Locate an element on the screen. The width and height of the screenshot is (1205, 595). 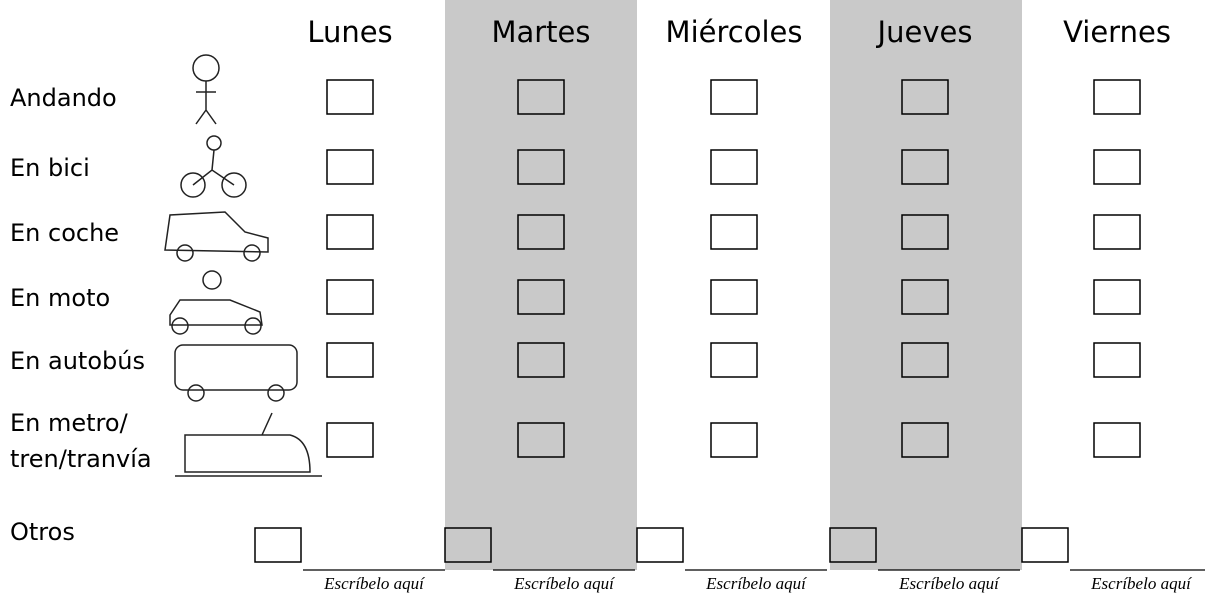
row-label: En coche is located at coordinates (64, 233).